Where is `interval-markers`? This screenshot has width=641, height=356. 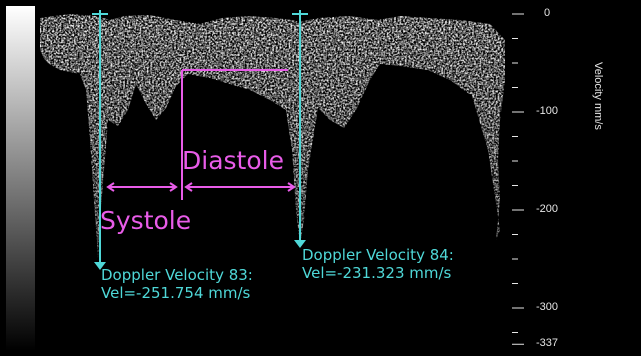
interval-markers is located at coordinates (201, 134).